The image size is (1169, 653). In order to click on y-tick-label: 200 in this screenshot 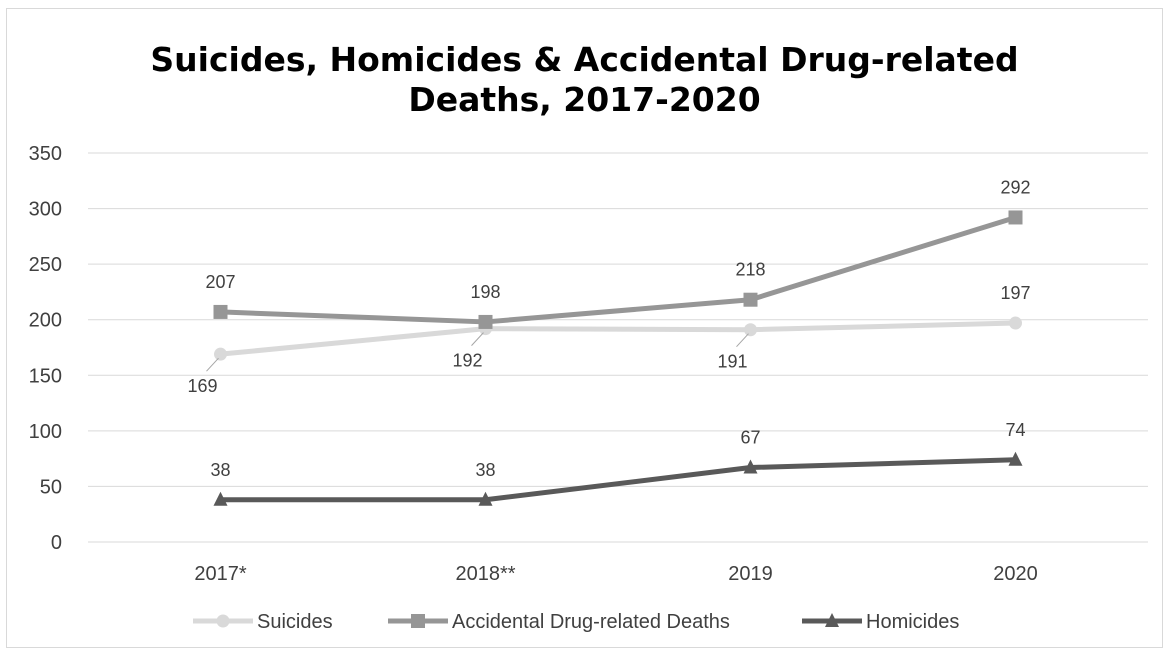, I will do `click(45, 321)`.